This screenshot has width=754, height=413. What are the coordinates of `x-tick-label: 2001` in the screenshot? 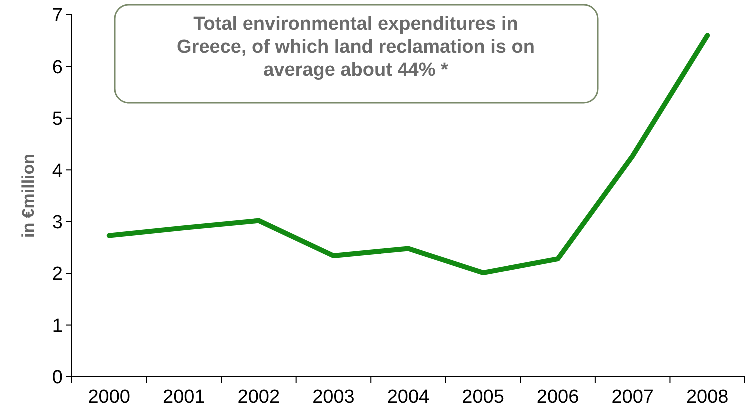 It's located at (184, 397).